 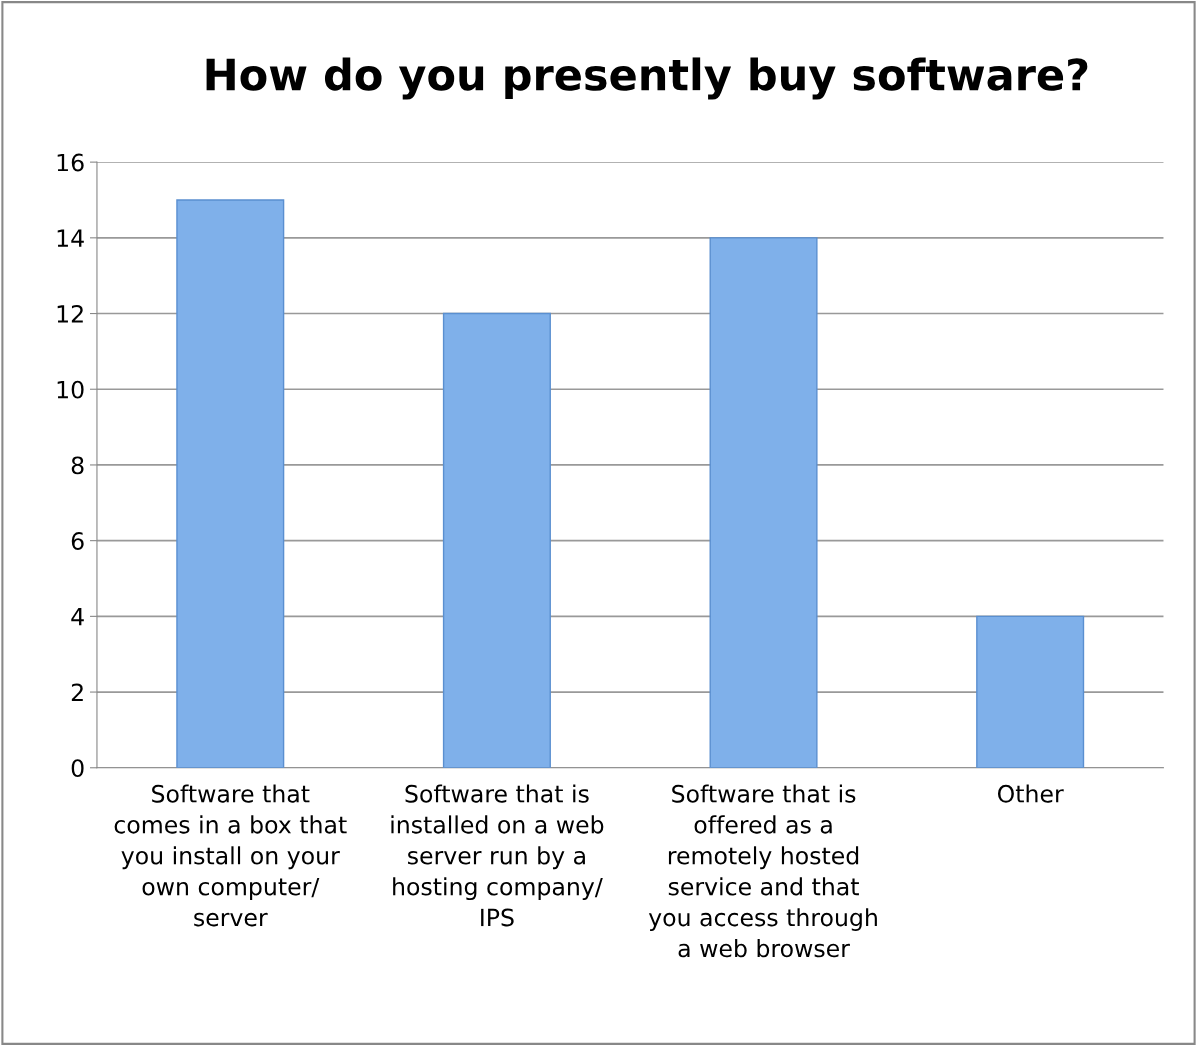 What do you see at coordinates (77, 617) in the screenshot?
I see `y-tick-label: 4` at bounding box center [77, 617].